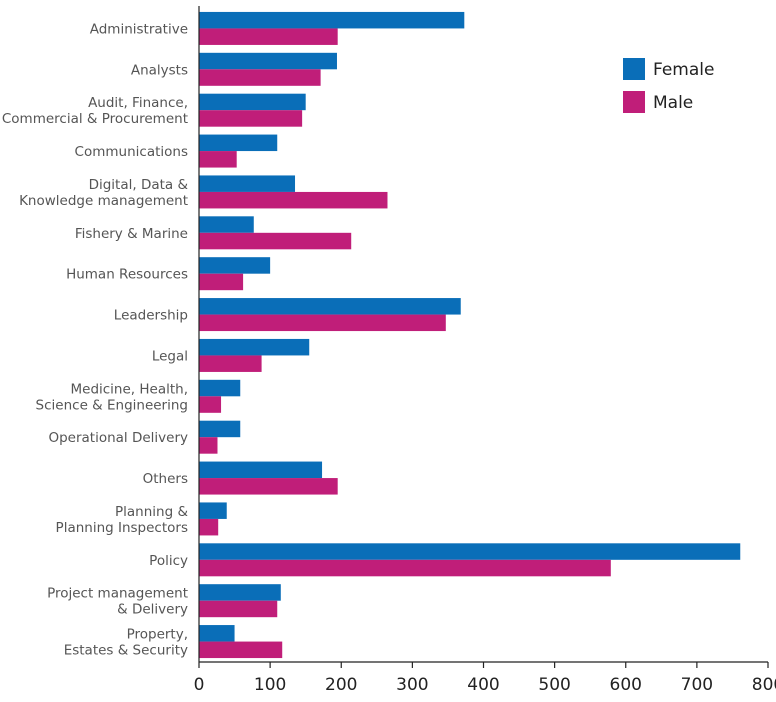 Image resolution: width=776 pixels, height=702 pixels. Describe the element at coordinates (131, 152) in the screenshot. I see `category-label: Communications` at that location.